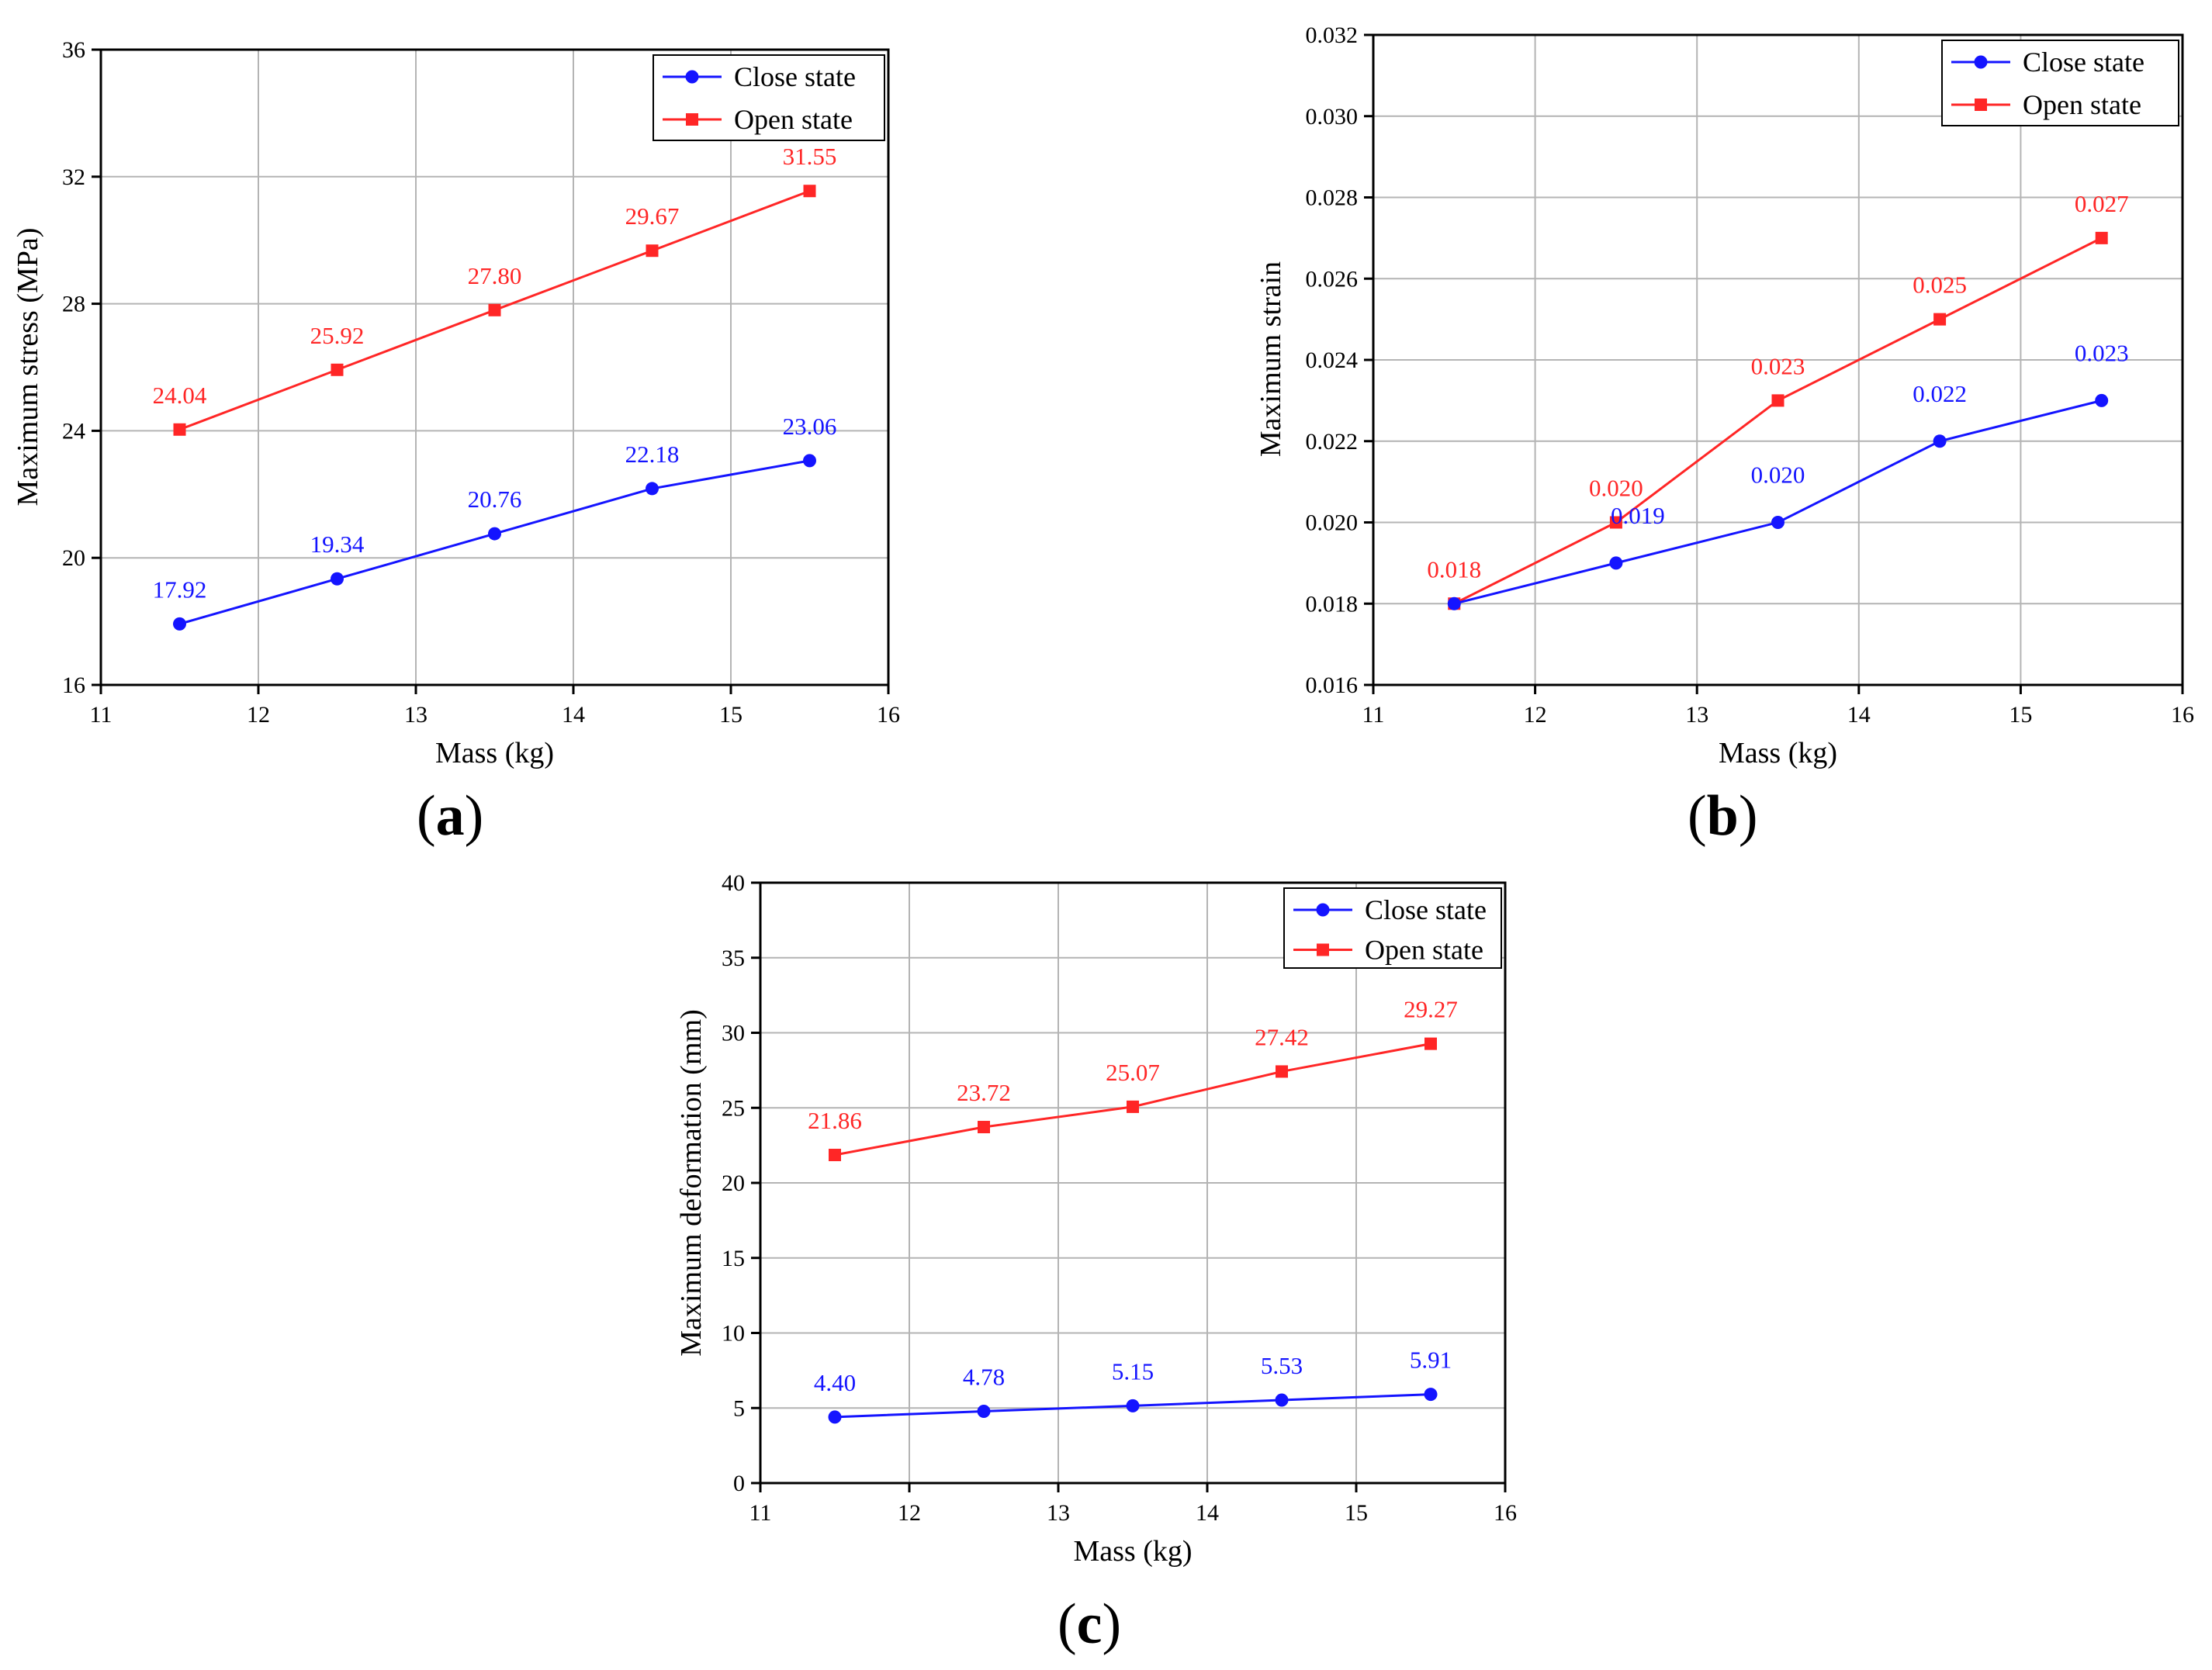 This screenshot has height=1670, width=2212. I want to click on data-label-open: 31.55, so click(810, 156).